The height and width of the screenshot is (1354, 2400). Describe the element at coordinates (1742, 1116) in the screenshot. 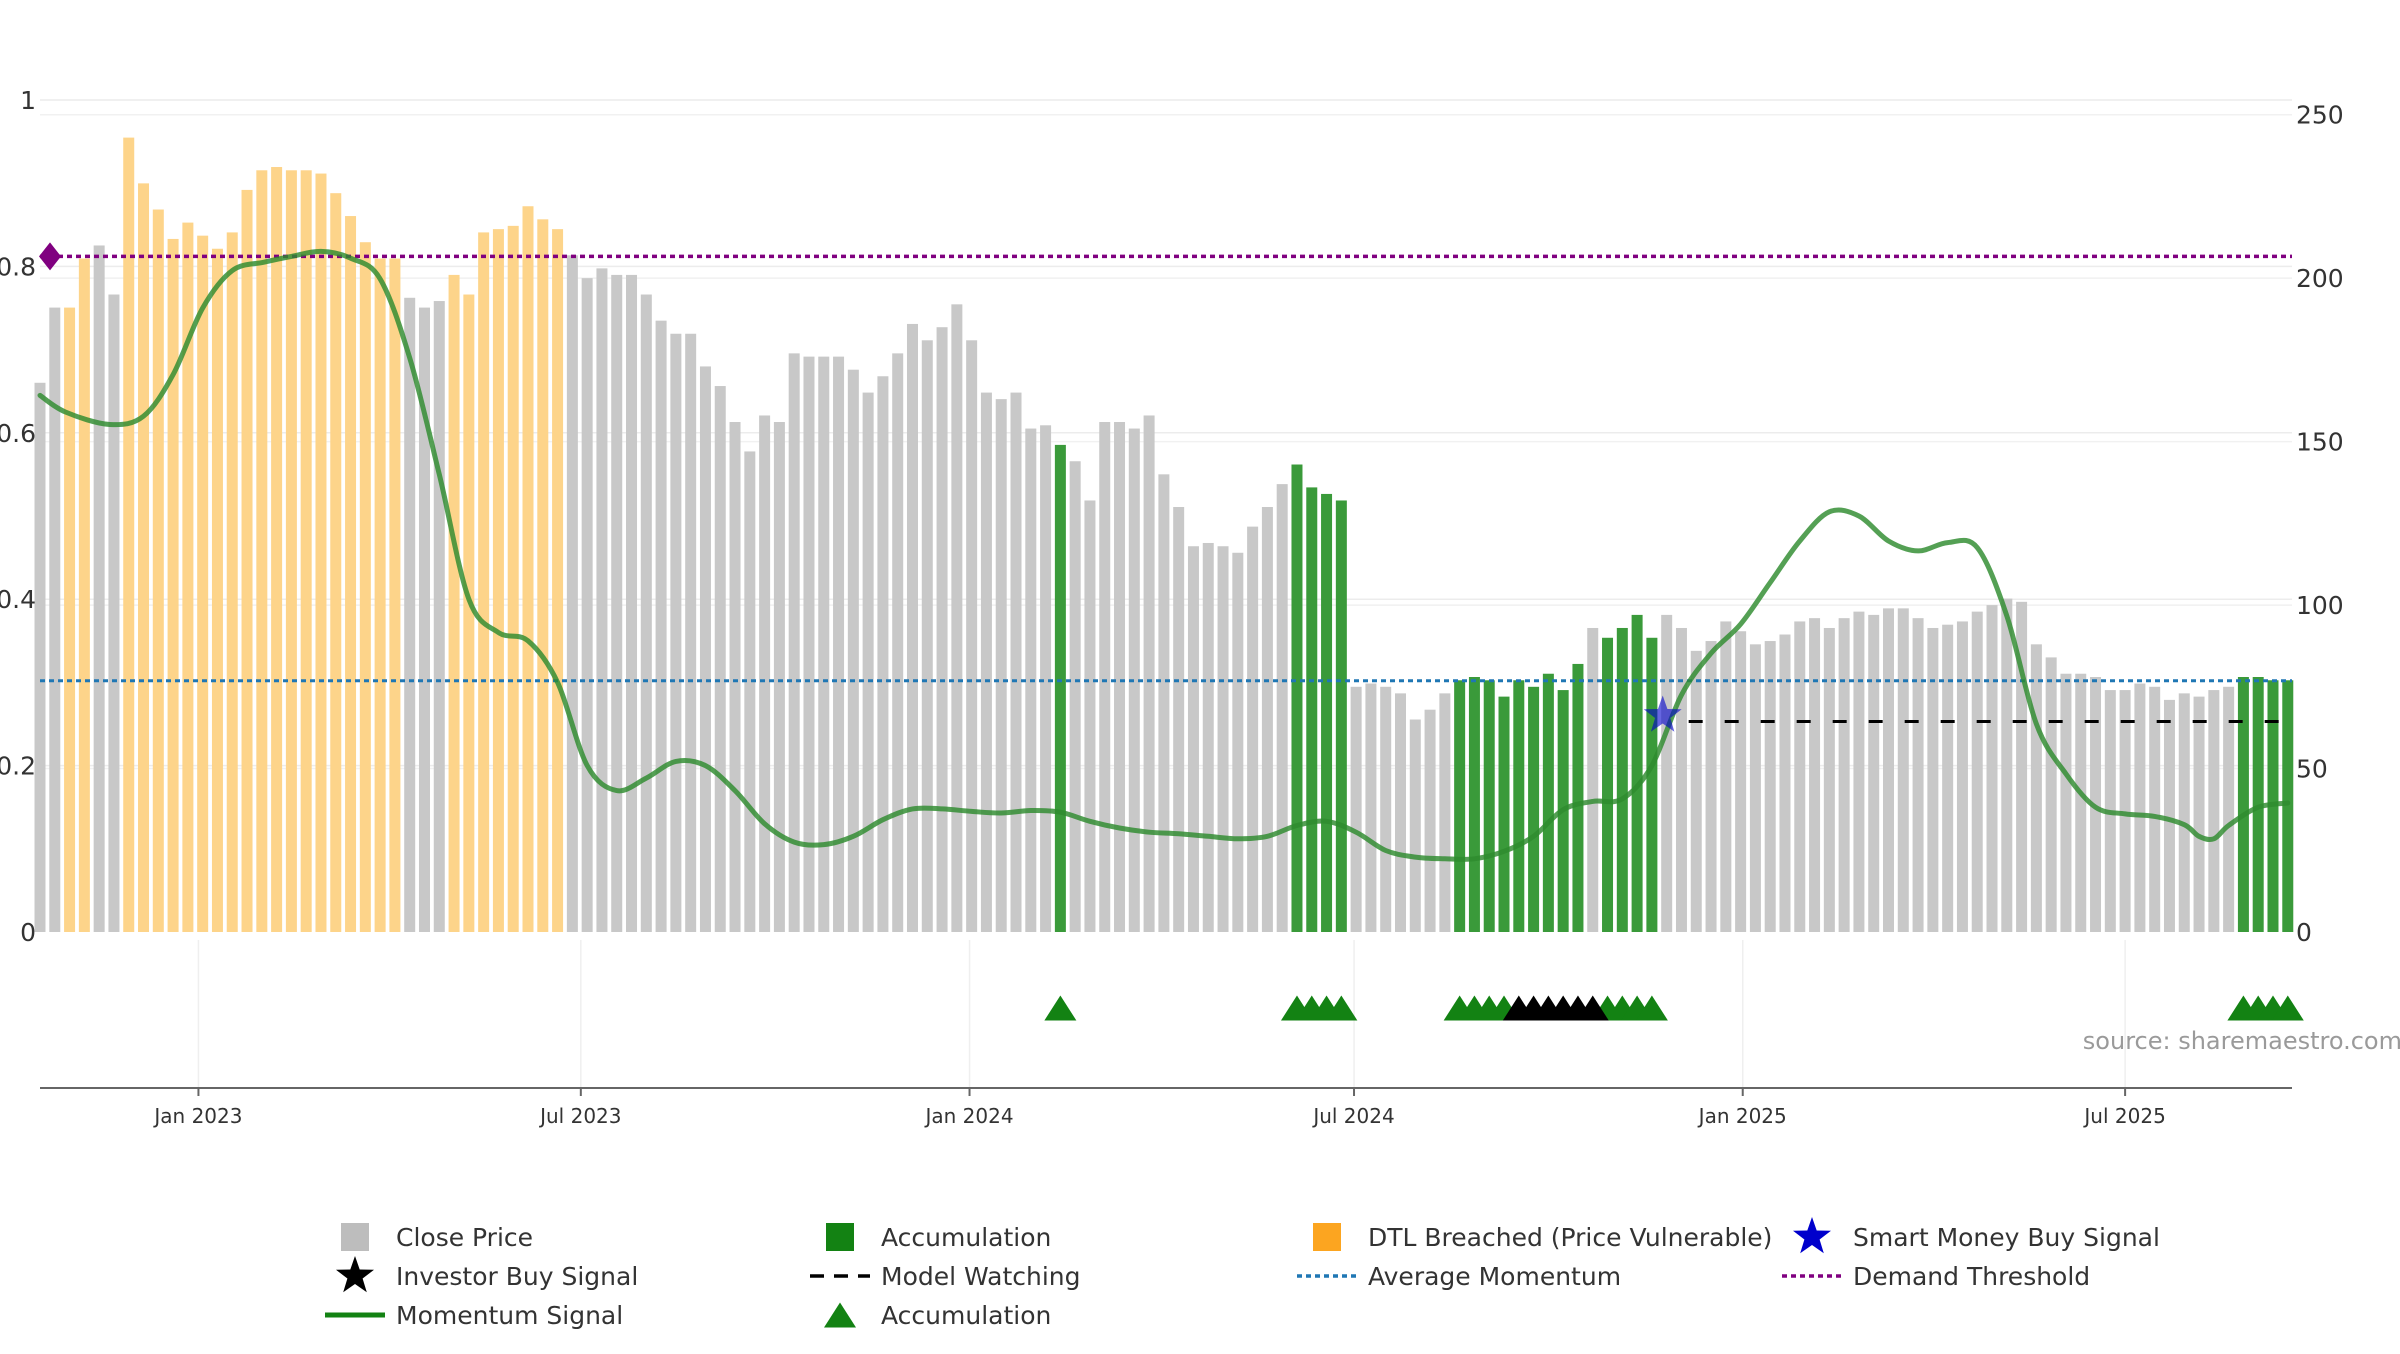

I see `x-axis-tick-label: Jan 2025` at that location.